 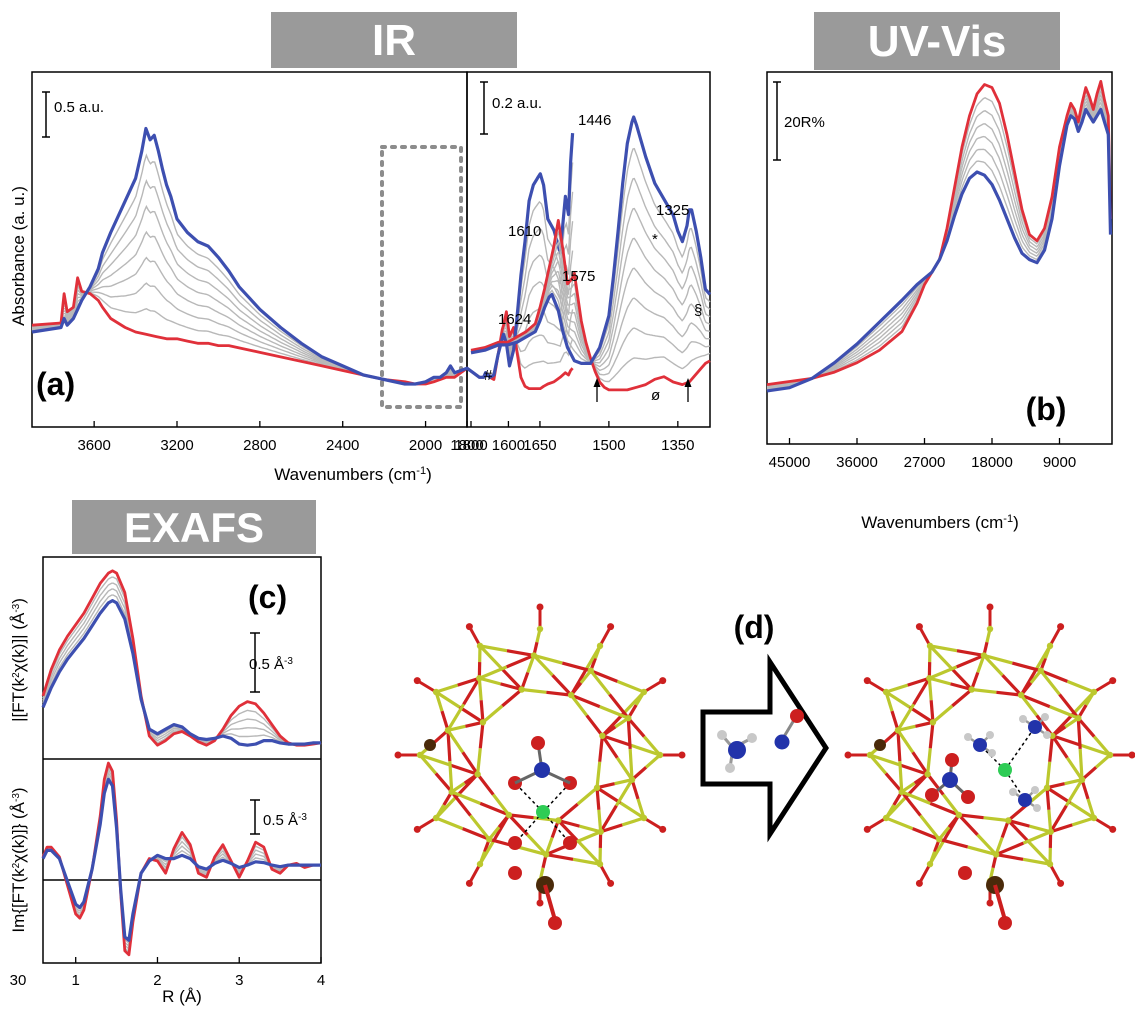 What do you see at coordinates (18, 660) in the screenshot?
I see `panel-c-top-ylabel: |[FT(k2χ(k)]| (Å-3)` at bounding box center [18, 660].